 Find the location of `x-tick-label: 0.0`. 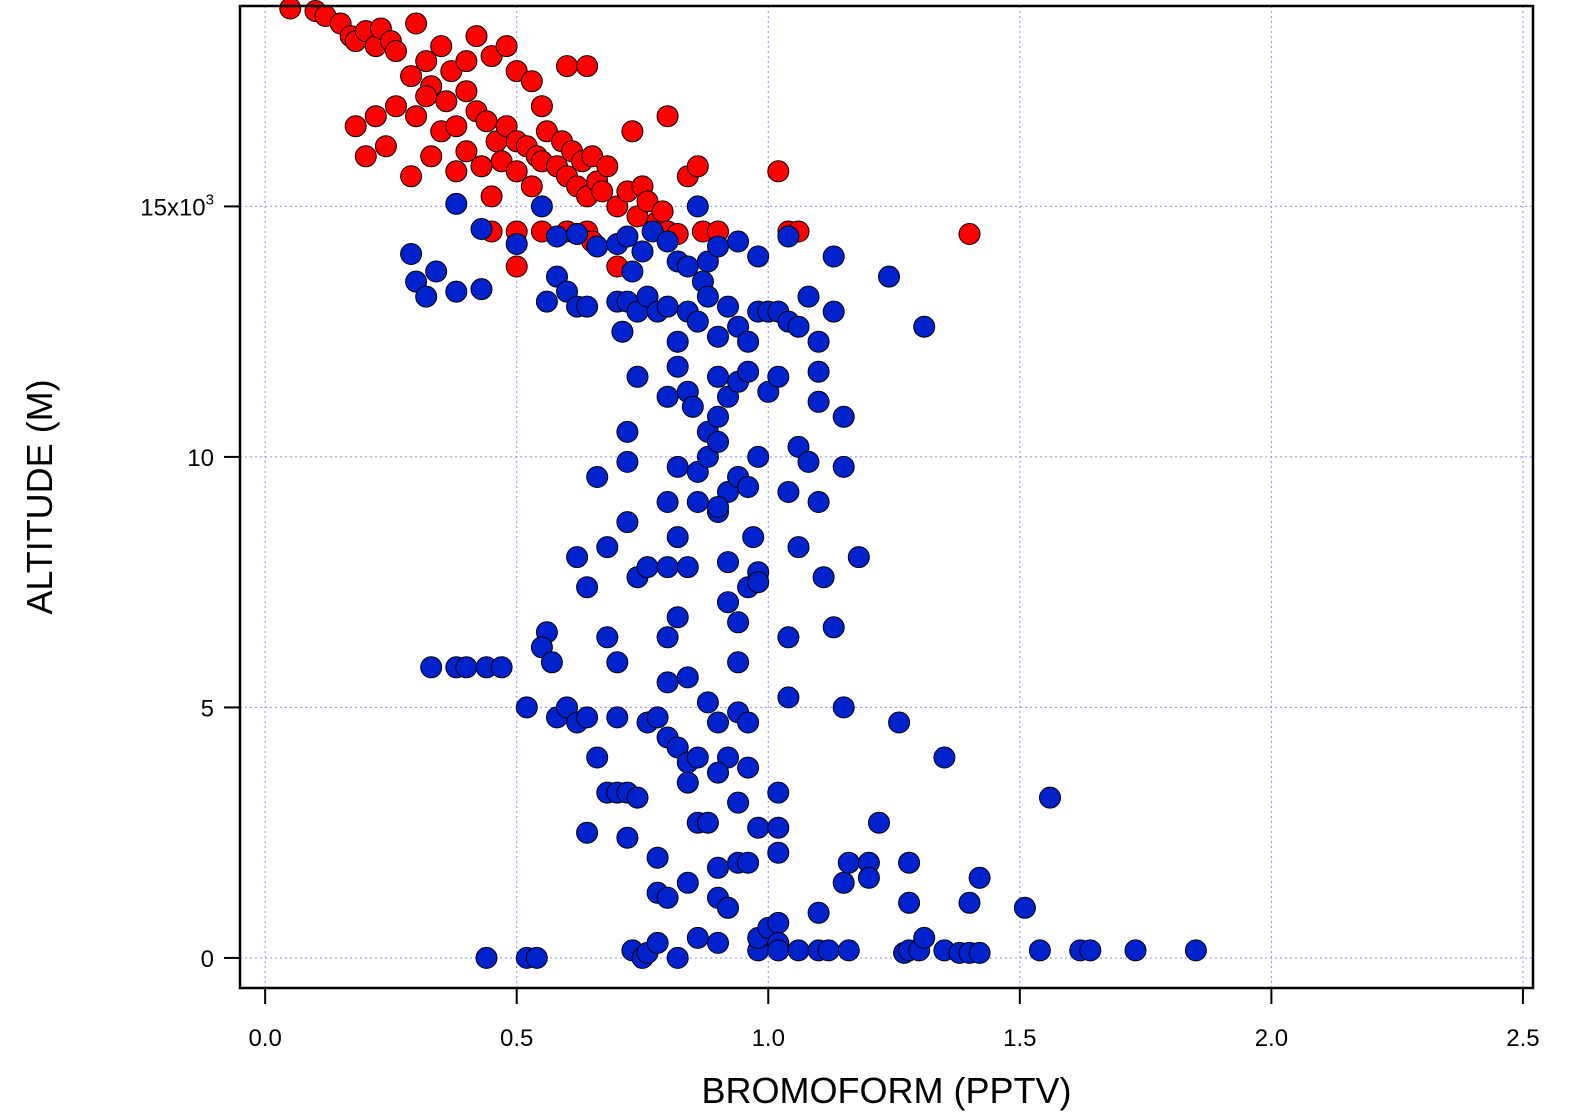

x-tick-label: 0.0 is located at coordinates (264, 1038).